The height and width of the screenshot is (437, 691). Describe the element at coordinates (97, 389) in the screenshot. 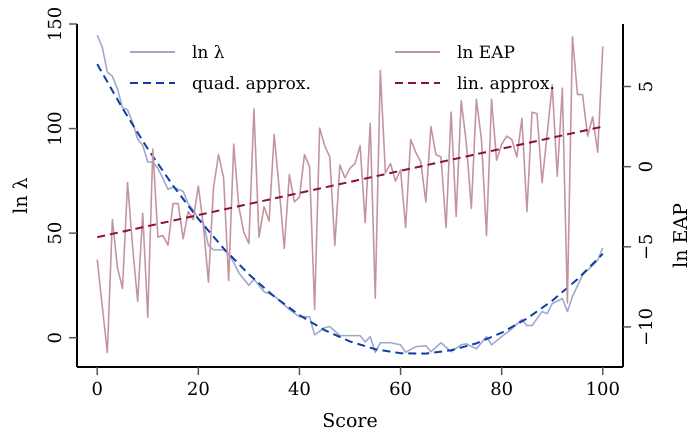

I see `x-tick-label: 0` at that location.